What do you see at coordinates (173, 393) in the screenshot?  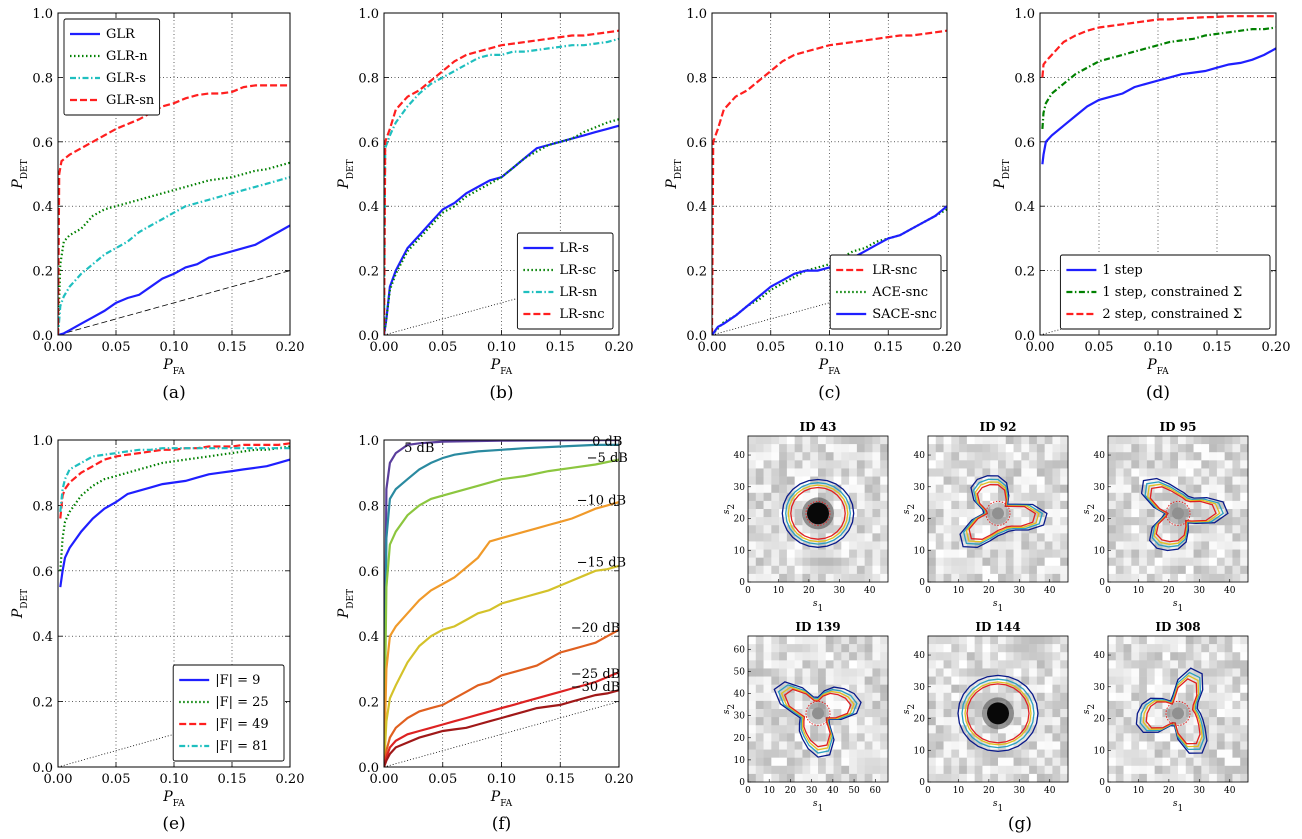 I see `panel-caption-a: (a)` at bounding box center [173, 393].